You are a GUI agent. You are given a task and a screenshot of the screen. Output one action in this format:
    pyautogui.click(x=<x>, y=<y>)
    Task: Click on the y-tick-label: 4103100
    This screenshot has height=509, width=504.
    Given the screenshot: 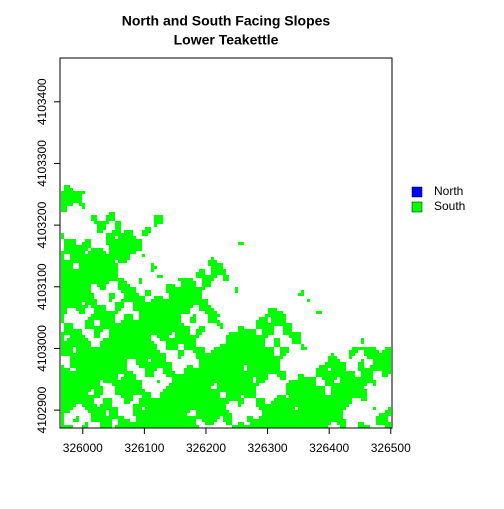 What is the action you would take?
    pyautogui.click(x=42, y=286)
    